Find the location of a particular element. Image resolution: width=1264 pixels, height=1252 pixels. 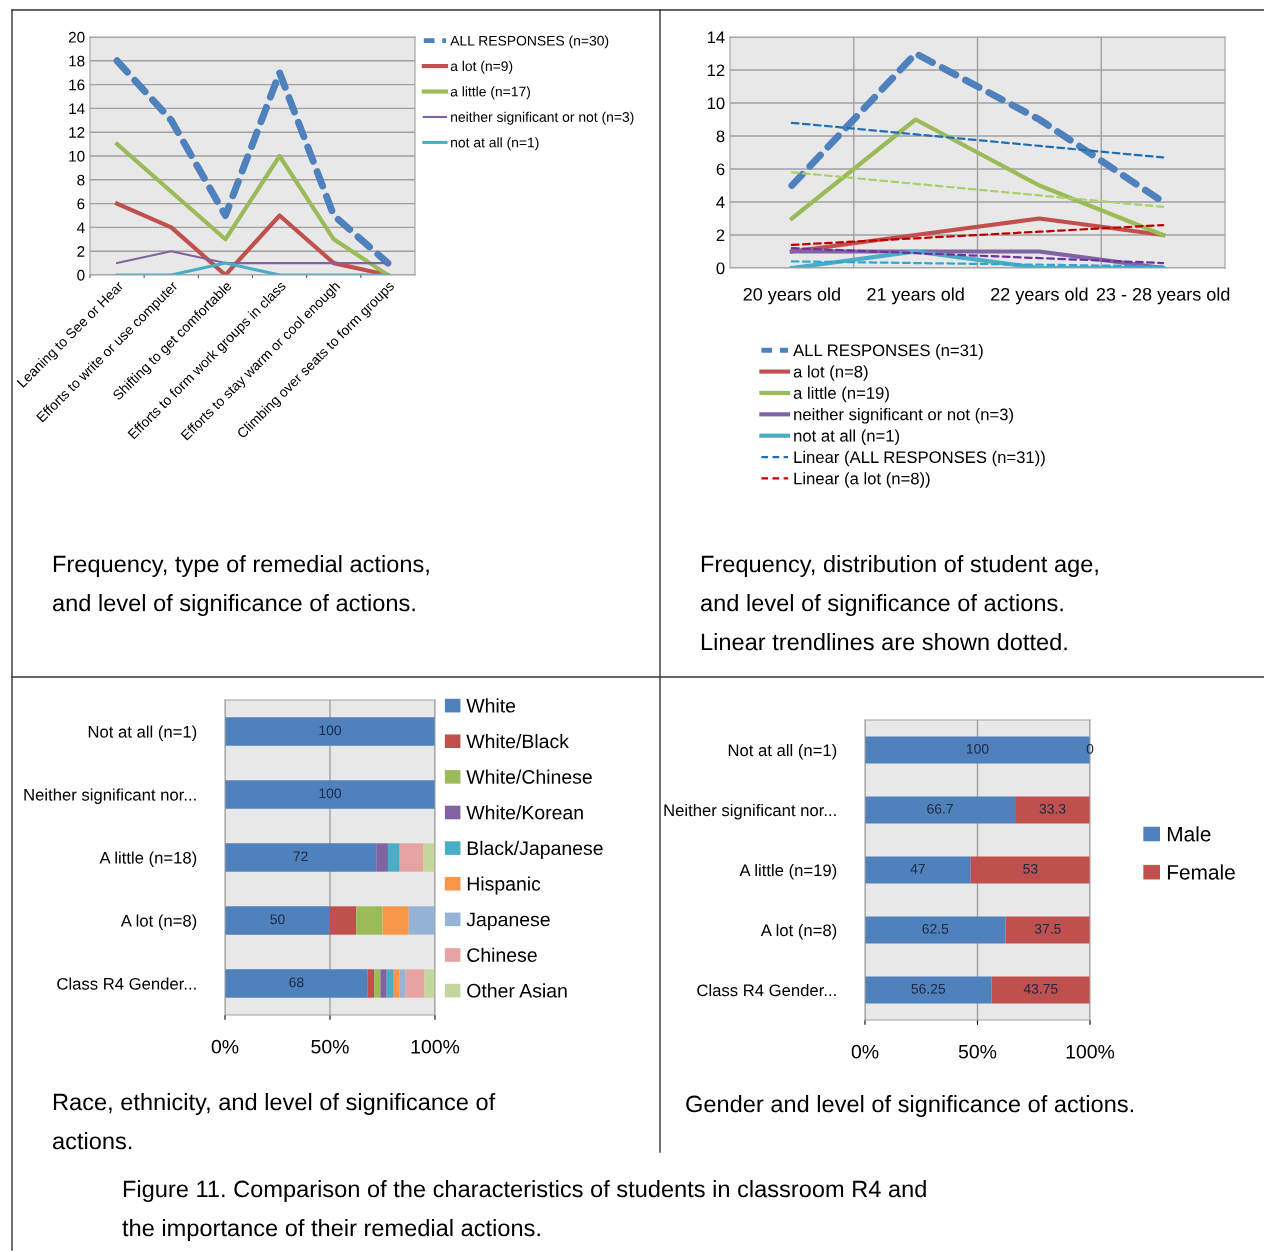

text: Frequency, distribution of student age, is located at coordinates (899, 566).